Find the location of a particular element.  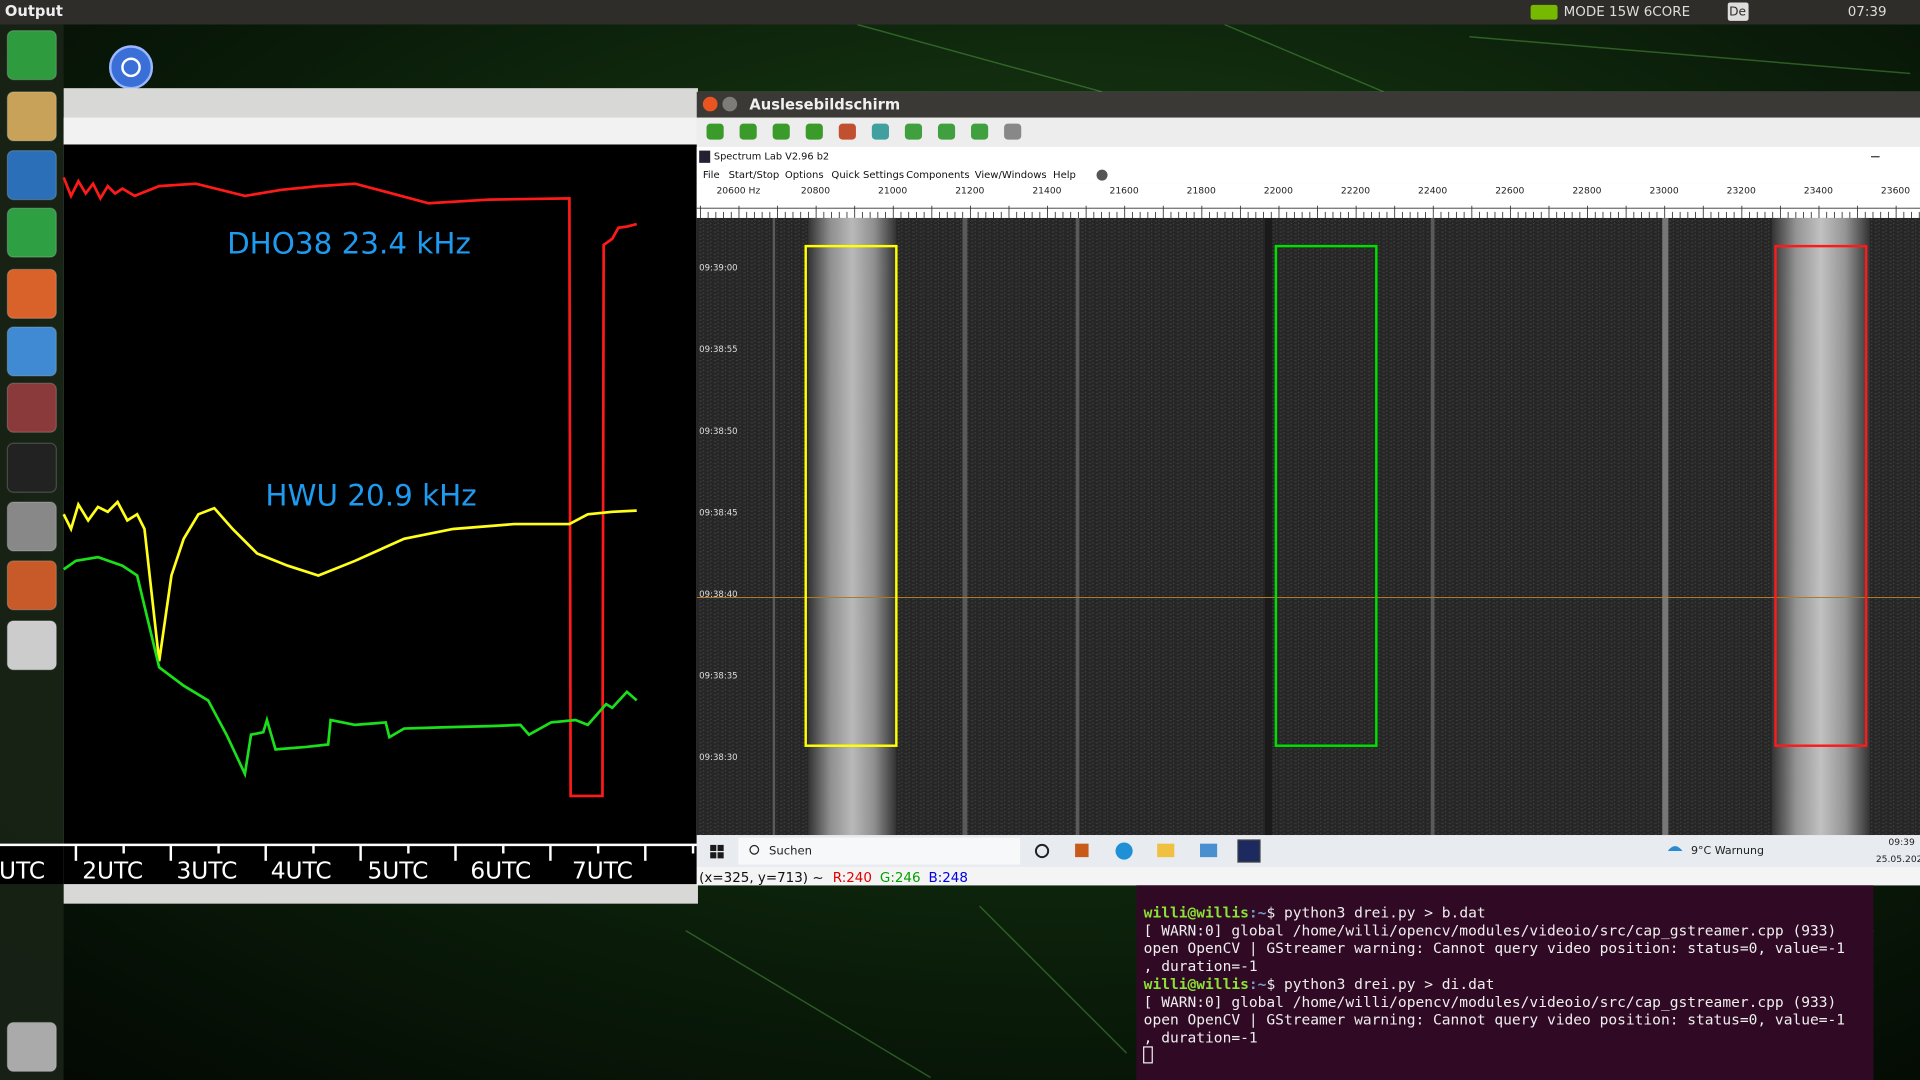

status-red: R:240 is located at coordinates (852, 878).